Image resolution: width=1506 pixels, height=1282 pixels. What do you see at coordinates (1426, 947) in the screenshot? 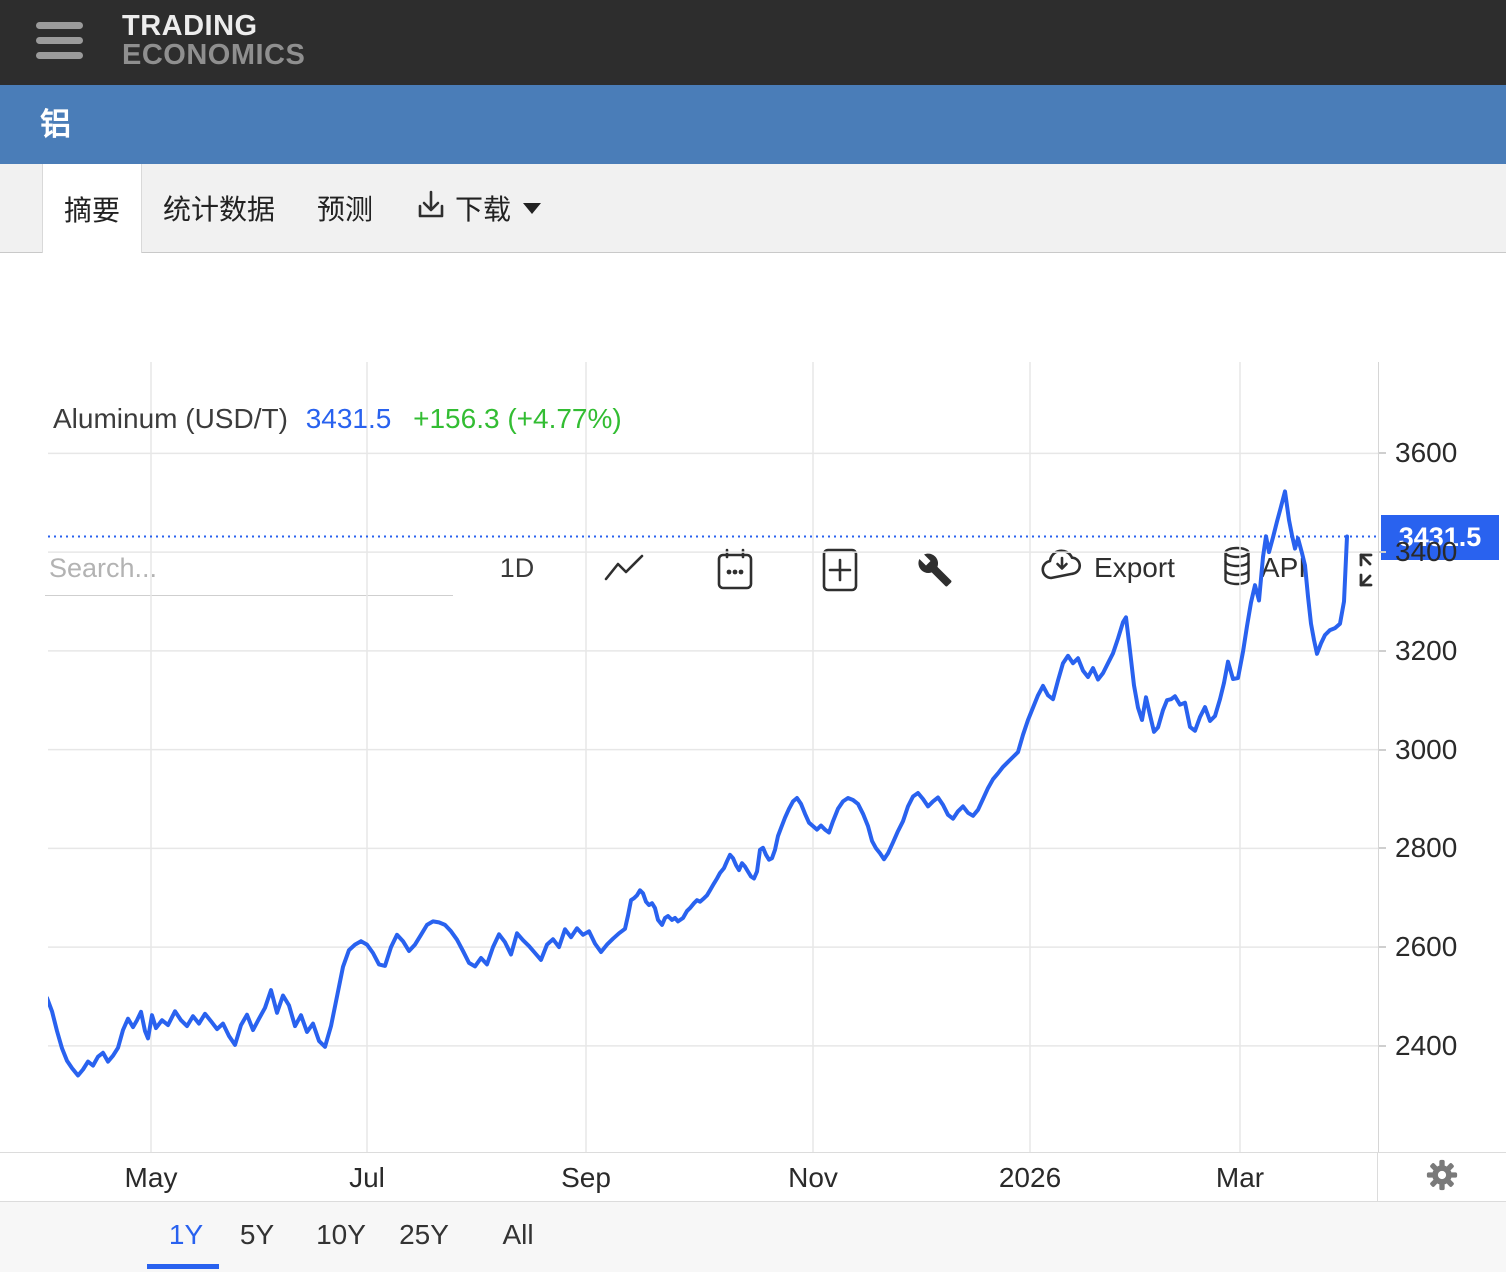
I see `y-axis-label: 2600` at bounding box center [1426, 947].